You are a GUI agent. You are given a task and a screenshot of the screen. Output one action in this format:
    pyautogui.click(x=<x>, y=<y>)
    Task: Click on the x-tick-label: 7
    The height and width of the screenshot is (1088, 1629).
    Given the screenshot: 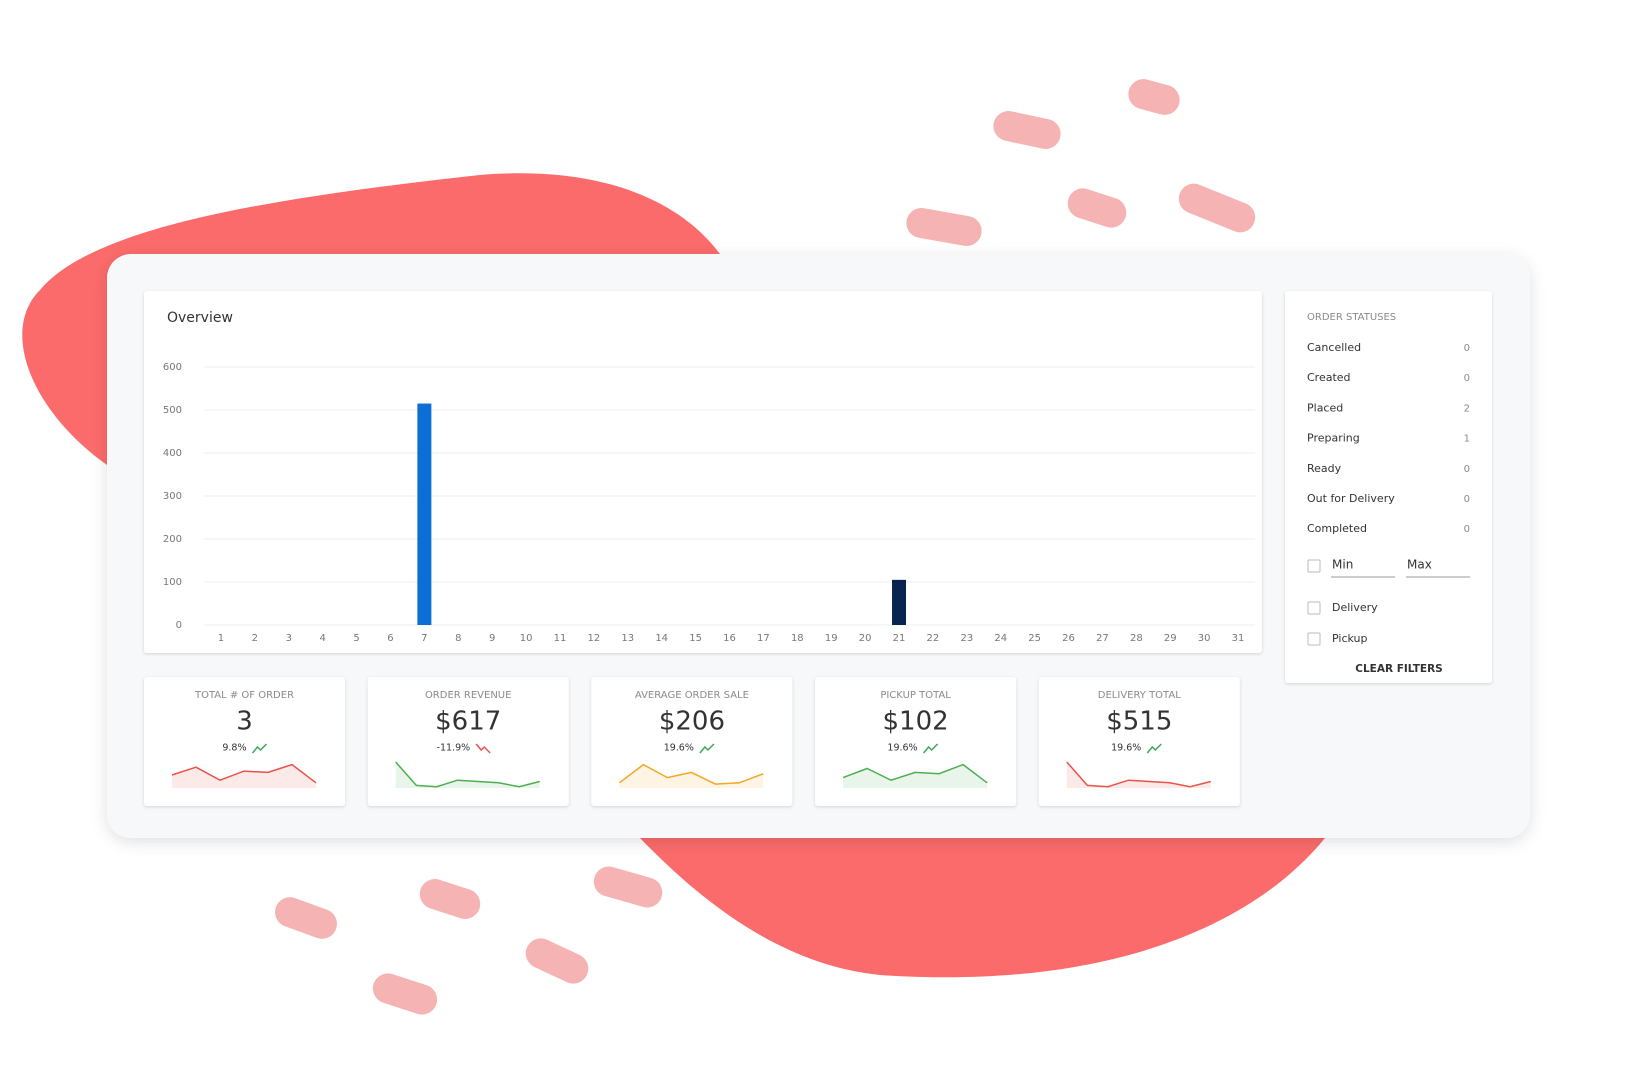 What is the action you would take?
    pyautogui.click(x=424, y=638)
    